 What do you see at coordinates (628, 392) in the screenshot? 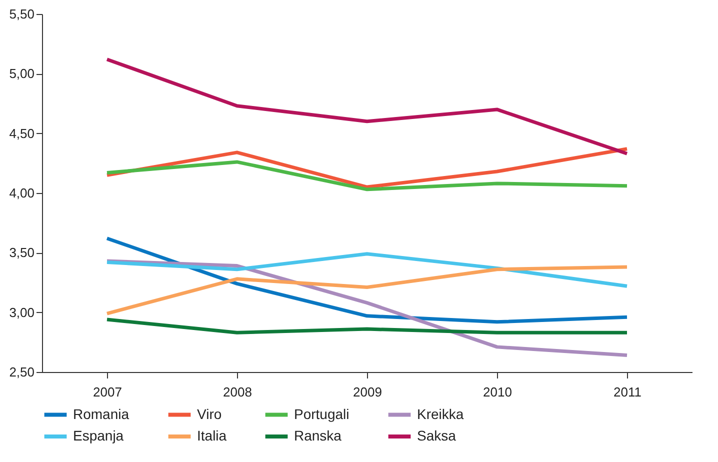
I see `x-tick-label: 2011` at bounding box center [628, 392].